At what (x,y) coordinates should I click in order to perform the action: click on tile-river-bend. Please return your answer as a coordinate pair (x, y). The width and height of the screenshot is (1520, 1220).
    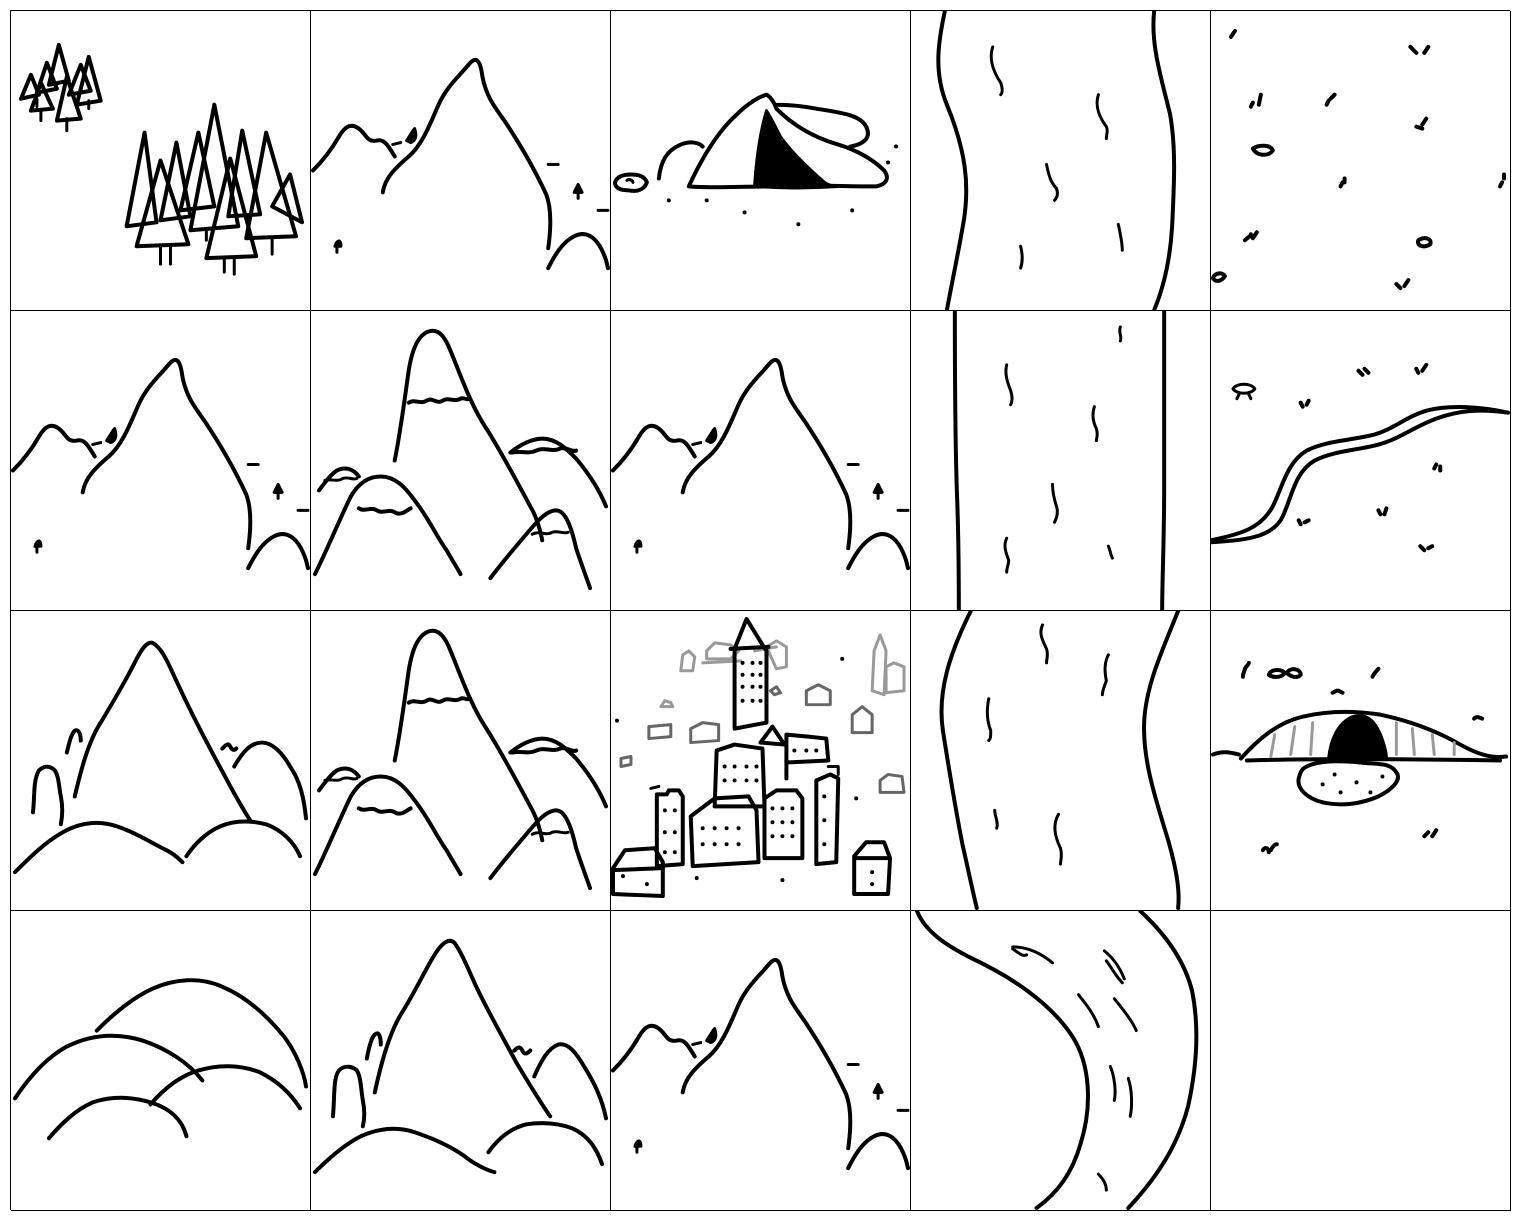
    Looking at the image, I should click on (1061, 1061).